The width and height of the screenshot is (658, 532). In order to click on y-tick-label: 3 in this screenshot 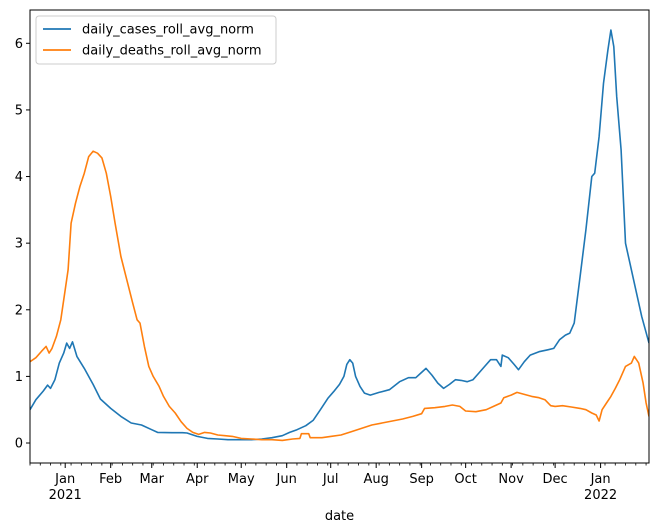, I will do `click(19, 244)`.